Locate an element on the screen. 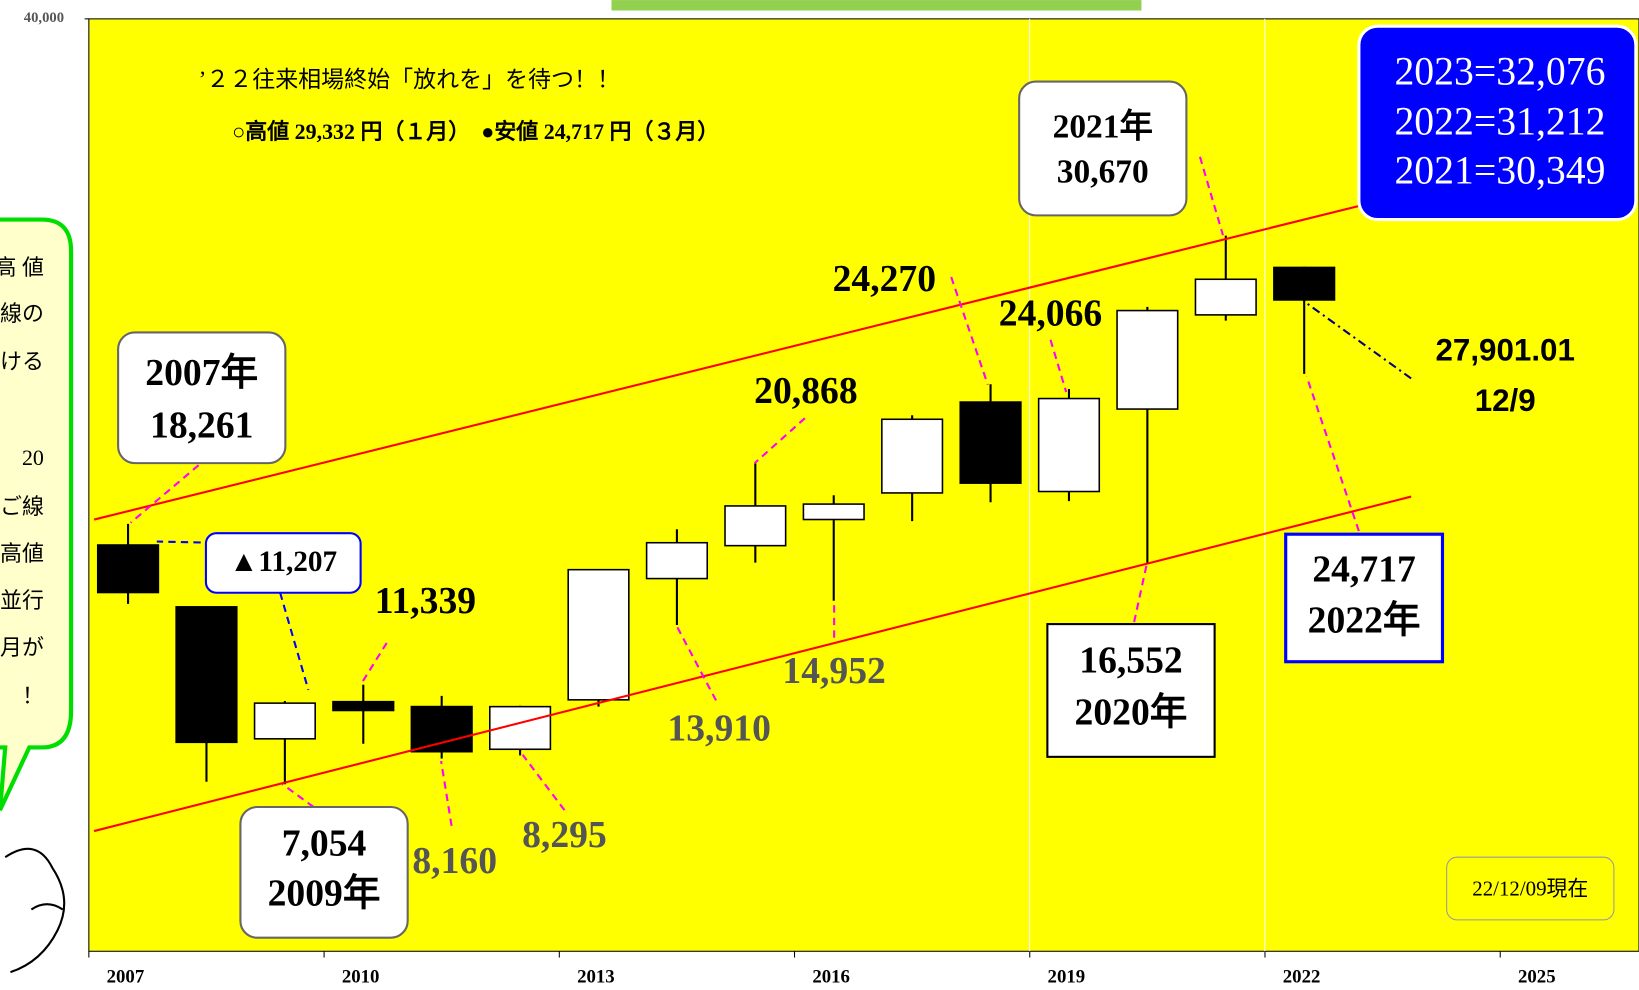 Image resolution: width=1639 pixels, height=990 pixels. x-tick-label: 2022 is located at coordinates (1302, 977).